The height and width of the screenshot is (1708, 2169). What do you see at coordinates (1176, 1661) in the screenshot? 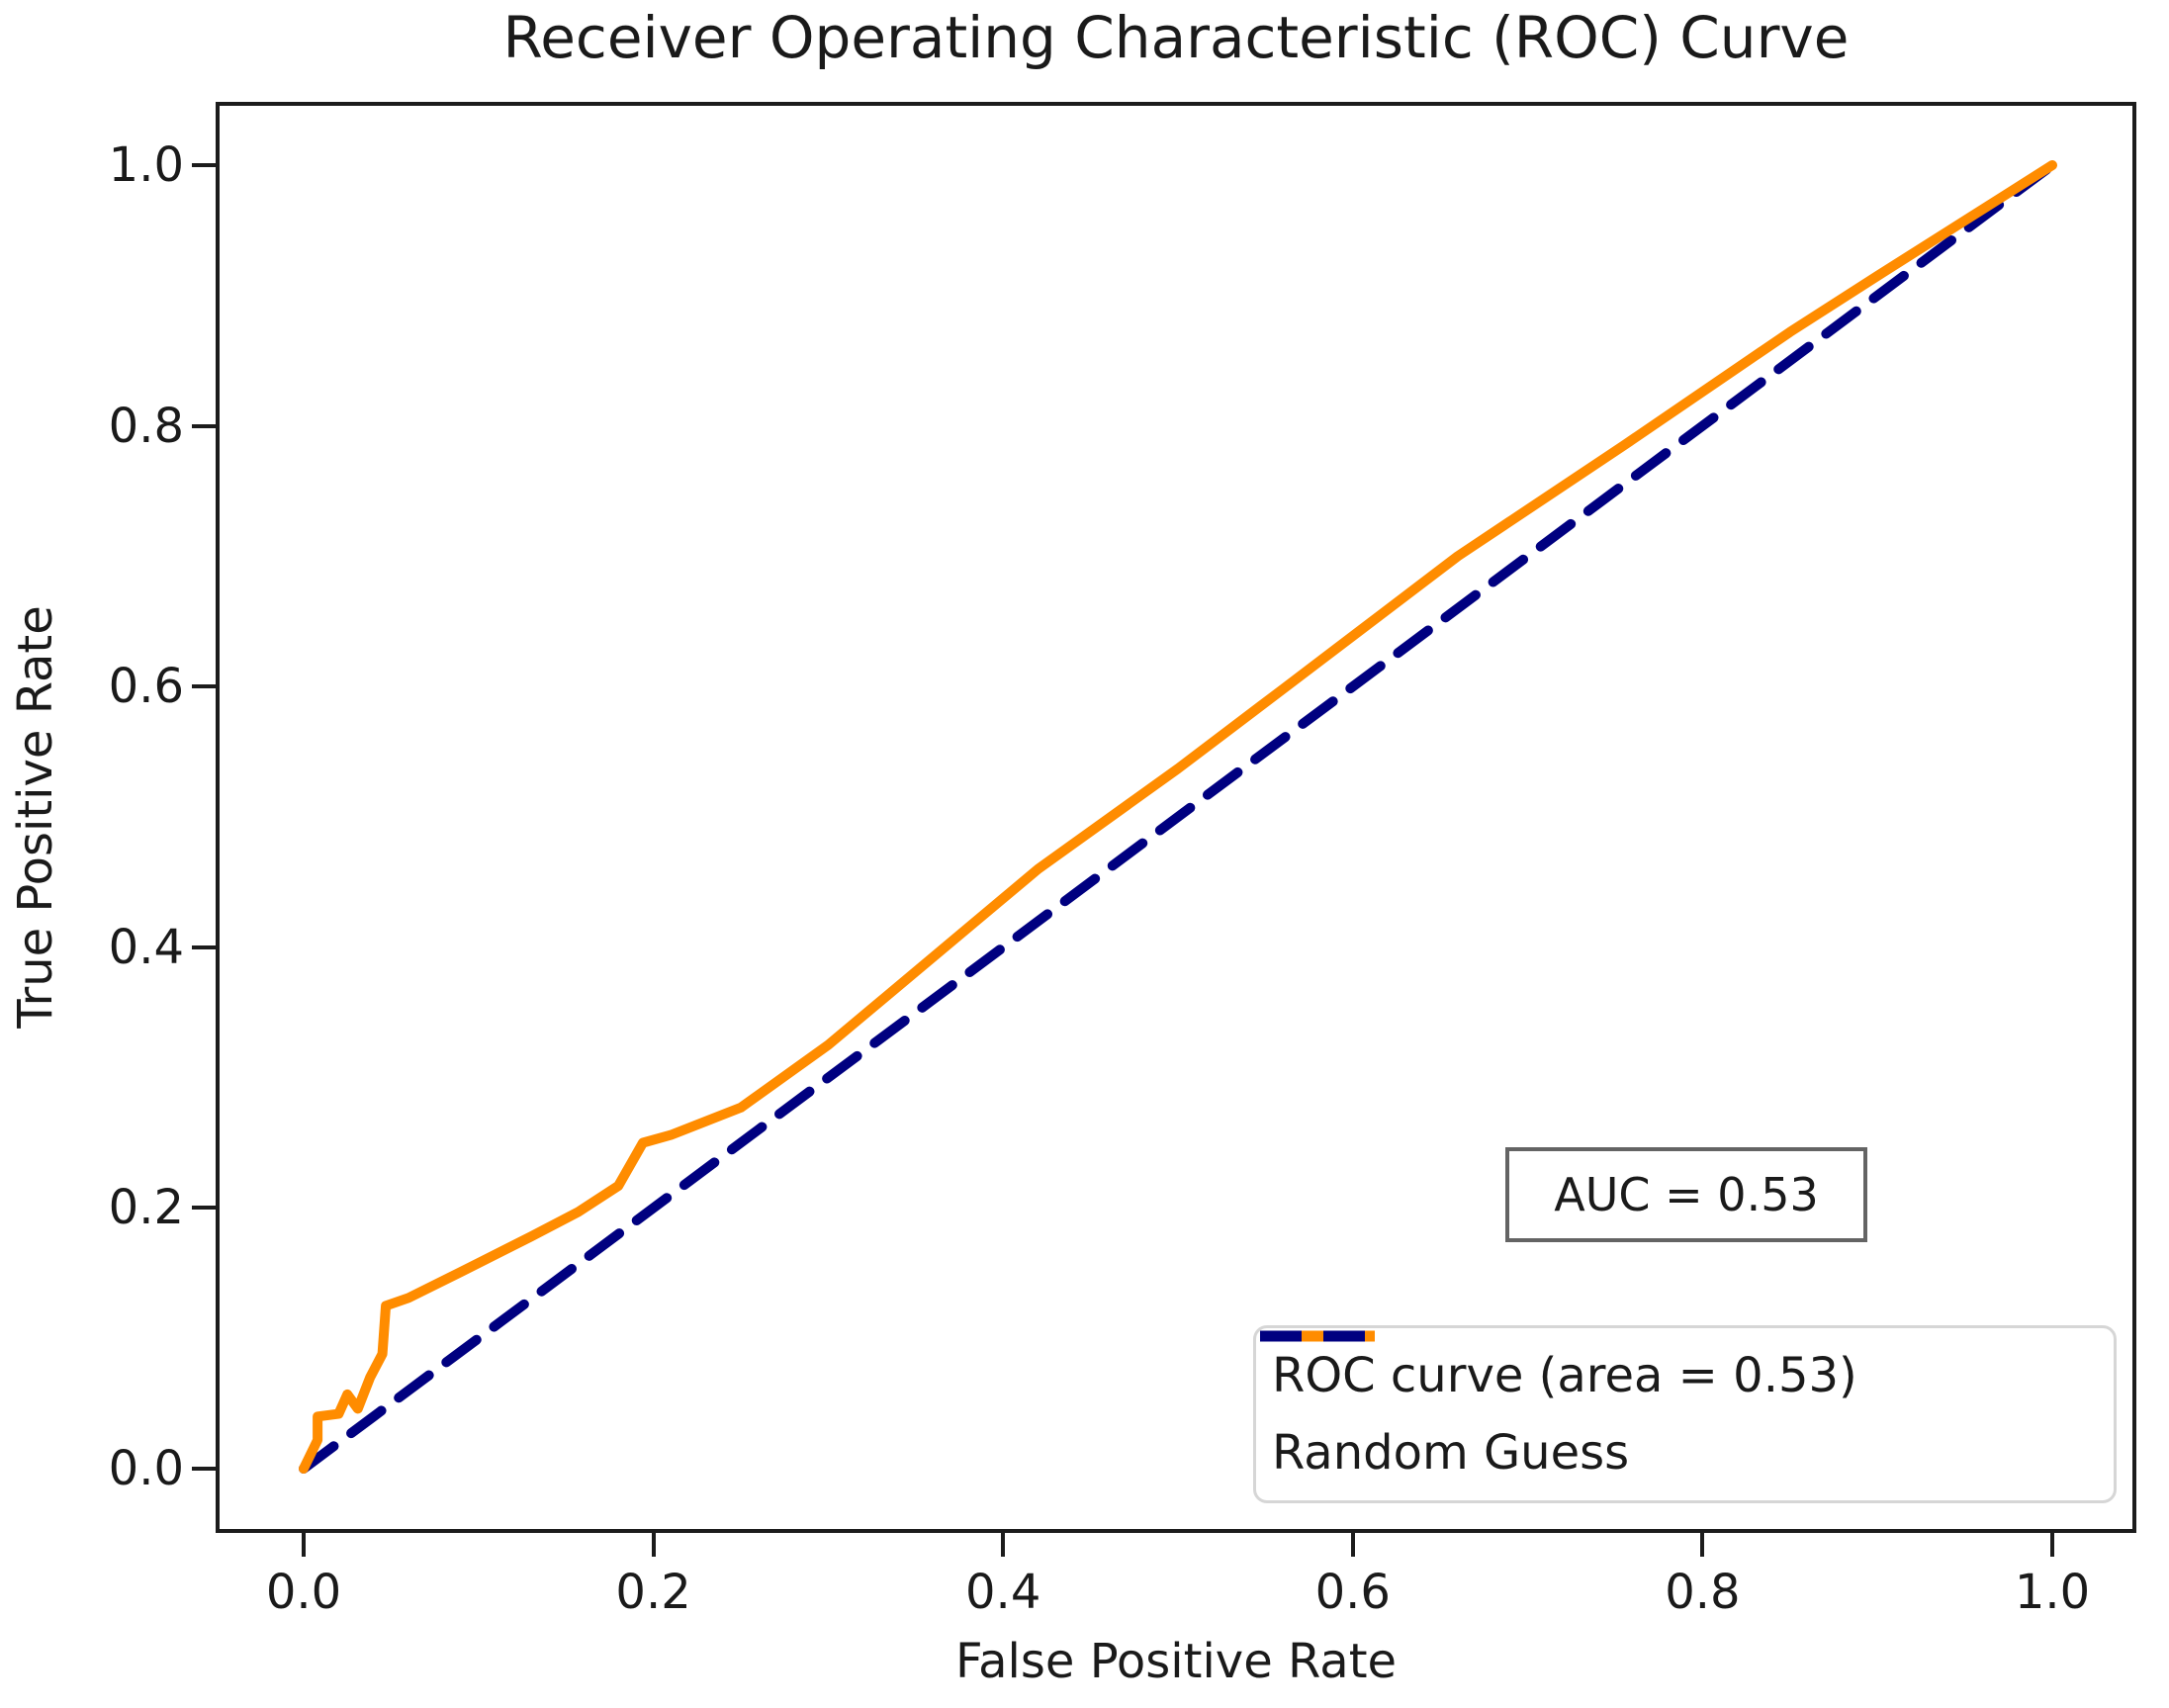
I see `x-axis-label: False Positive Rate` at bounding box center [1176, 1661].